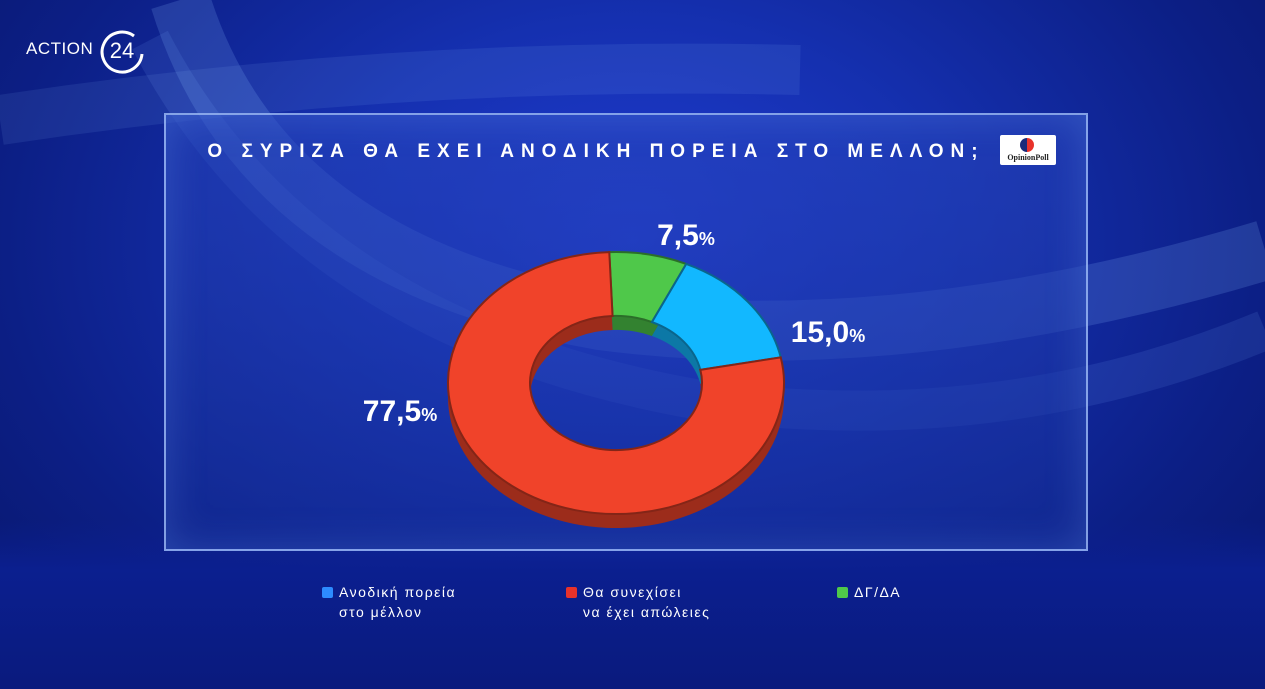  I want to click on value-label-2: 7,5%, so click(686, 235).